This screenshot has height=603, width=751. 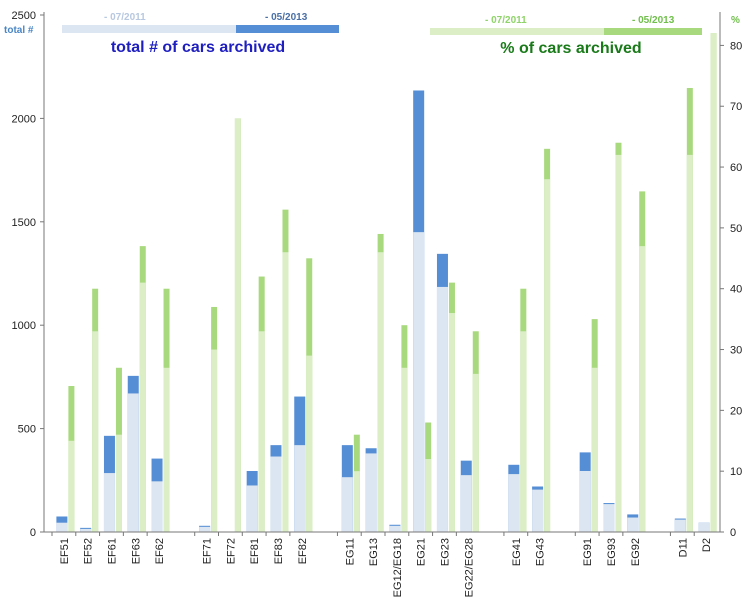 What do you see at coordinates (276, 494) in the screenshot?
I see `bar-total-2011-ef83` at bounding box center [276, 494].